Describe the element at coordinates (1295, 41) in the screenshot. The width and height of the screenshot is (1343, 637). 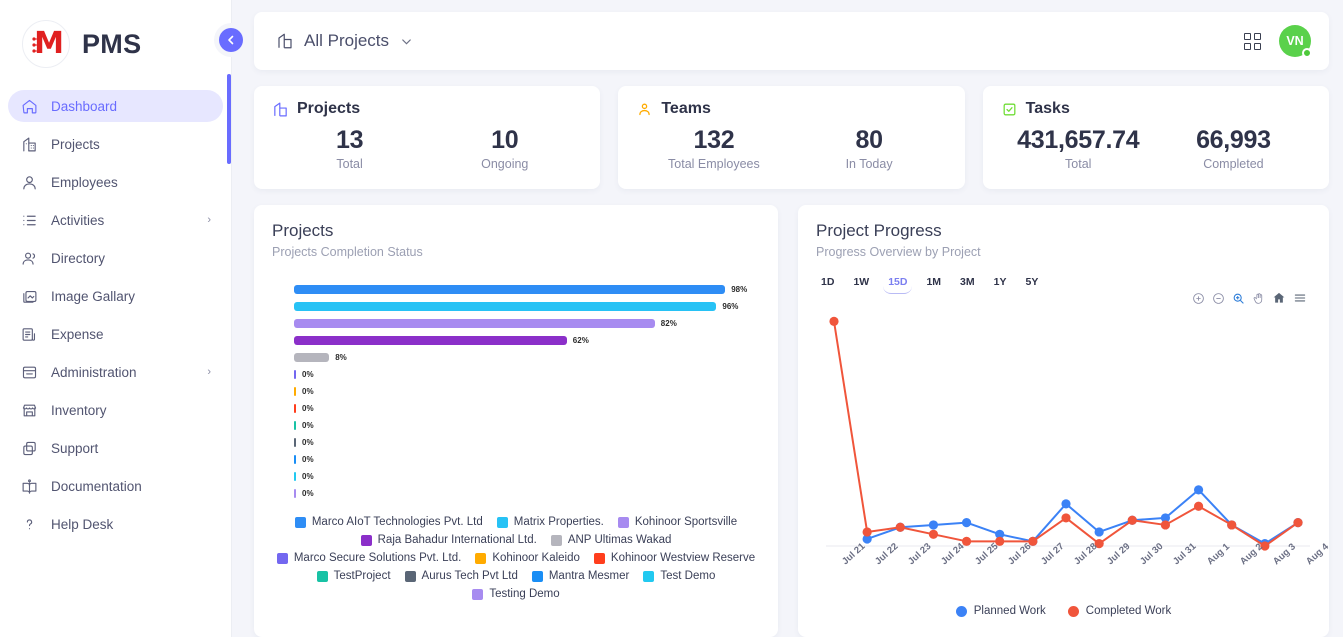
I see `avatar: VN` at that location.